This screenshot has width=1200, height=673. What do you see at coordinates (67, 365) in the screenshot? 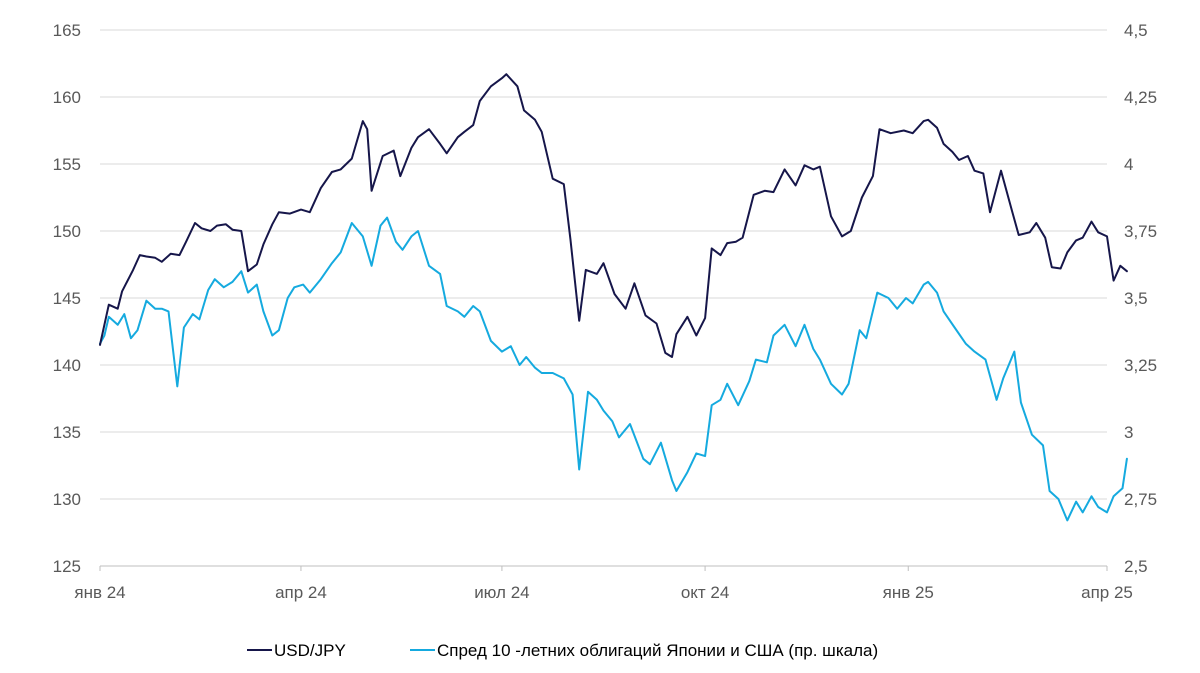
I see `left-y-tick-label: 140` at bounding box center [67, 365].